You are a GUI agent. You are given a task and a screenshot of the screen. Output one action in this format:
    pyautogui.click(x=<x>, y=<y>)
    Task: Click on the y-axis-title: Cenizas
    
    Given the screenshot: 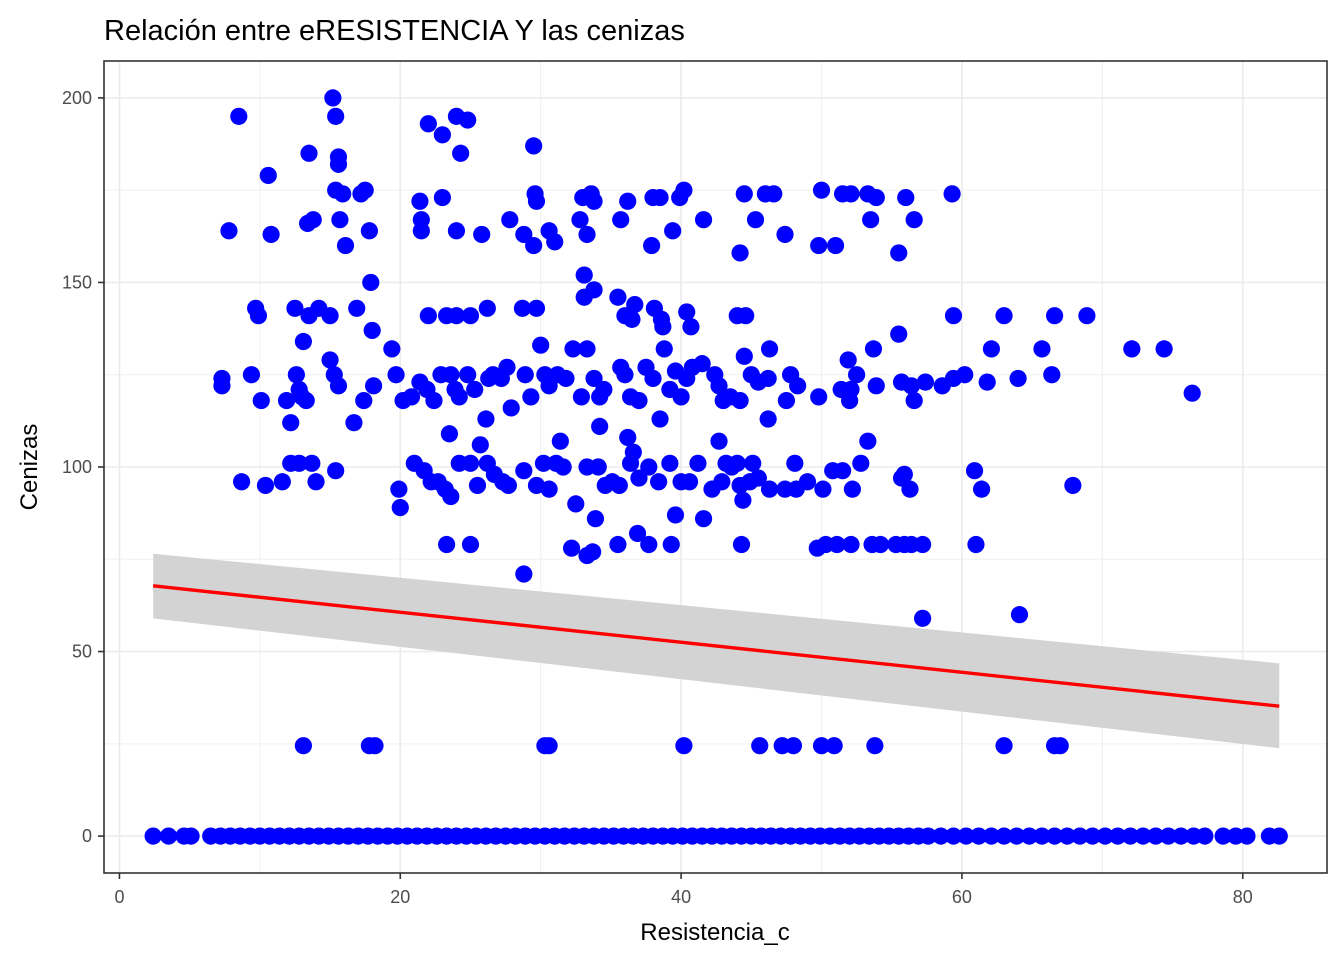 What is the action you would take?
    pyautogui.click(x=29, y=467)
    